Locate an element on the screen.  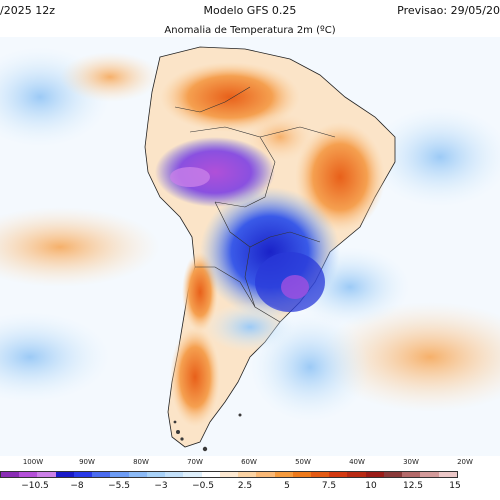
ocean-warm-area-north is located at coordinates (110, 77).